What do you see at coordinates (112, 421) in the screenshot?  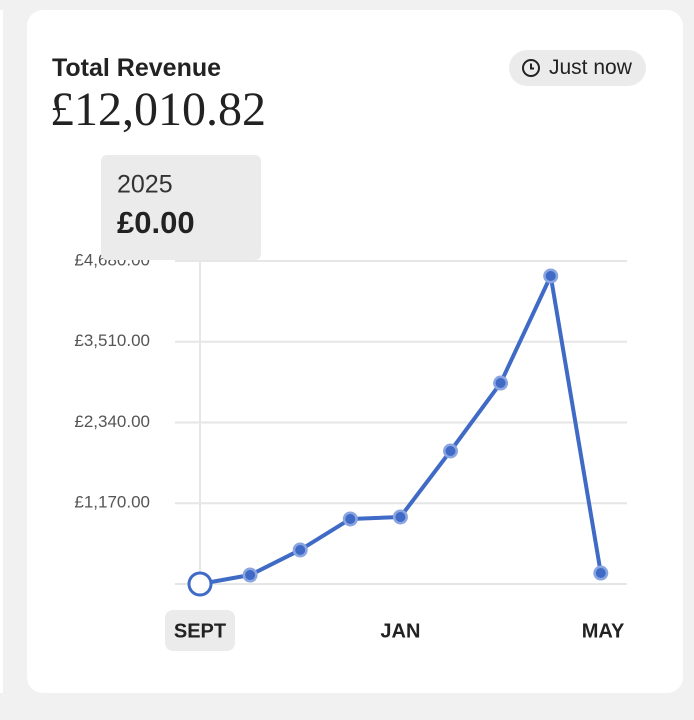 I see `y-tick-label: £2,340.00` at bounding box center [112, 421].